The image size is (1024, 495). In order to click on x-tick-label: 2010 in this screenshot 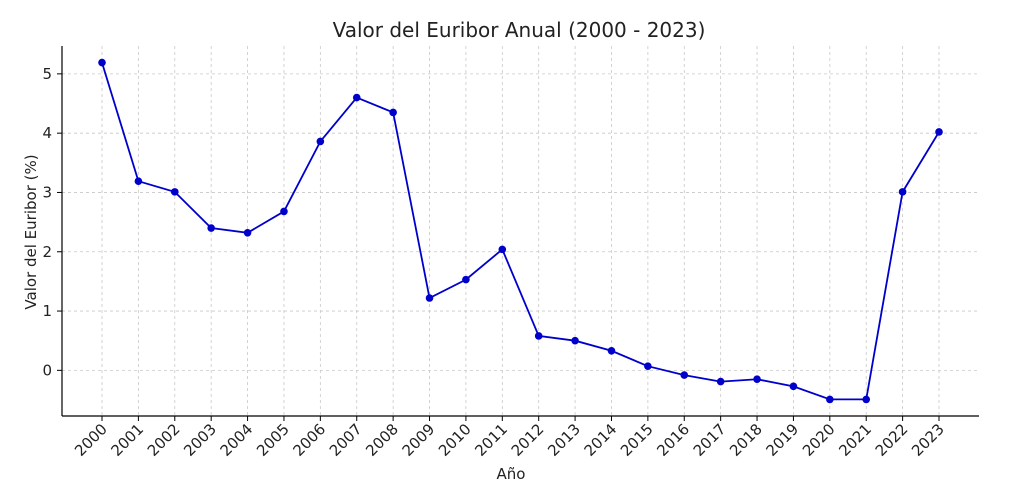, I will do `click(455, 440)`.